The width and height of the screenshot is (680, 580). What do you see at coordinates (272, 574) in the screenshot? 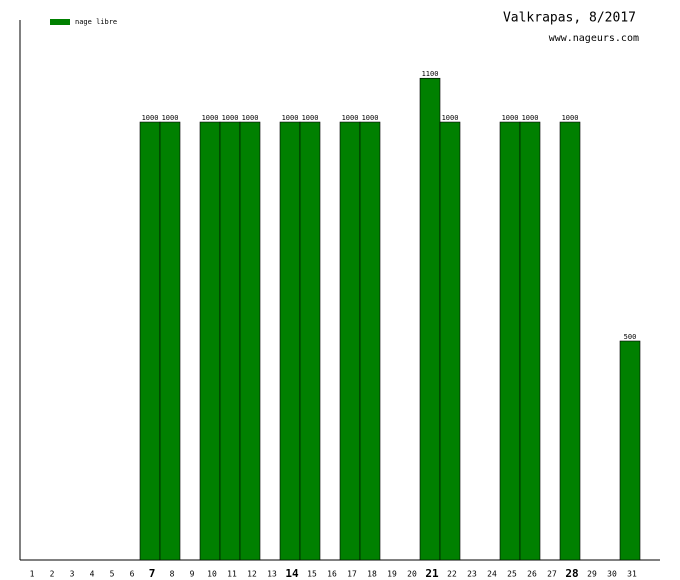
I see `x-tick-label: 13` at bounding box center [272, 574].